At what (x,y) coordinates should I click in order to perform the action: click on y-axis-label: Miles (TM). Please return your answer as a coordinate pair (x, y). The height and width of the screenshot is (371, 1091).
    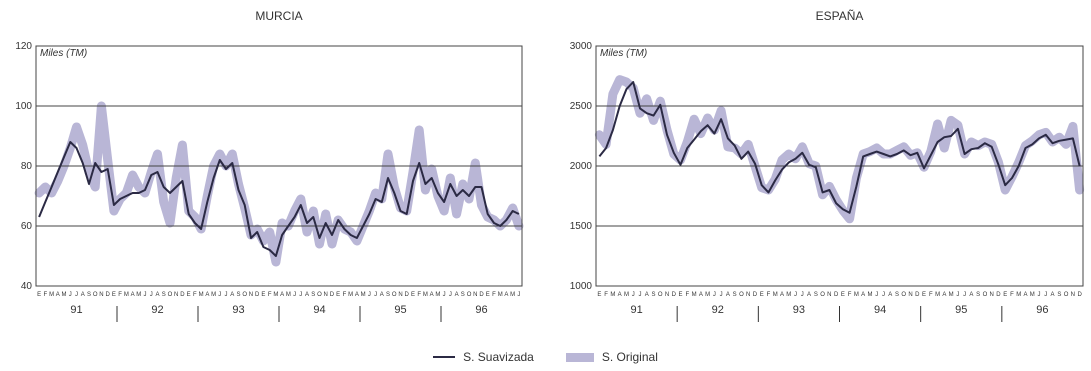
    Looking at the image, I should click on (63, 53).